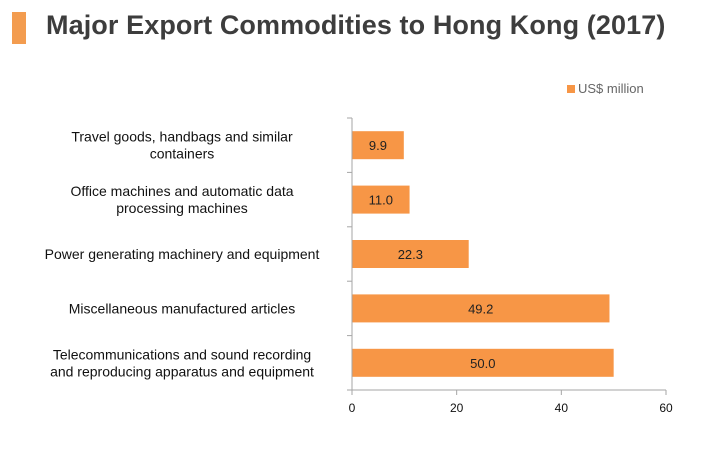  I want to click on x-tick-label: 60, so click(666, 408).